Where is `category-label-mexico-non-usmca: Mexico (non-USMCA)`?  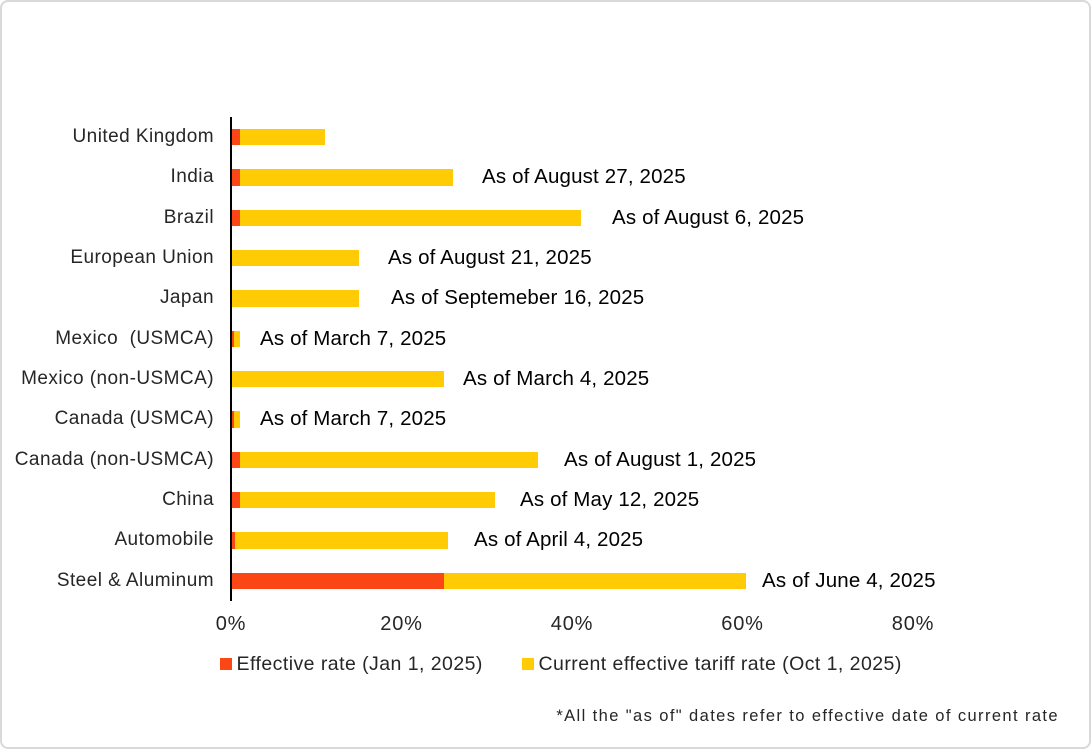 category-label-mexico-non-usmca: Mexico (non-USMCA) is located at coordinates (117, 379).